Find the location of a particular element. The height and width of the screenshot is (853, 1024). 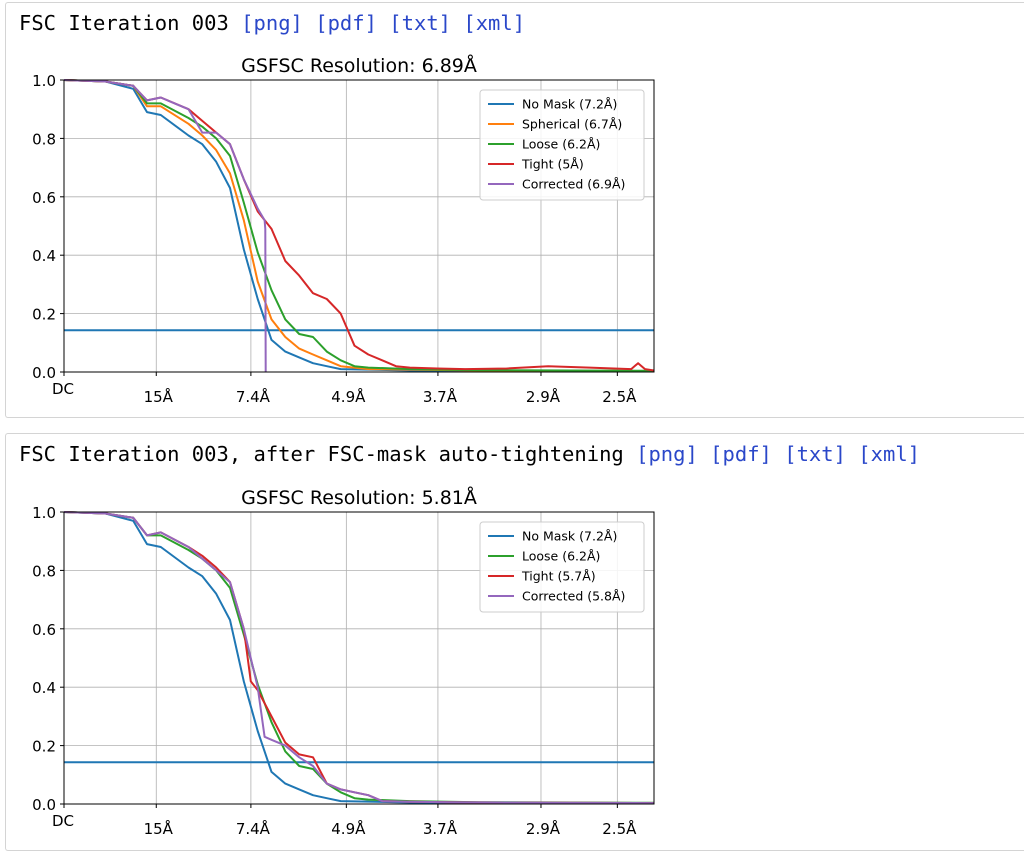

legend-label: Corrected (6.9Å) is located at coordinates (573, 184).